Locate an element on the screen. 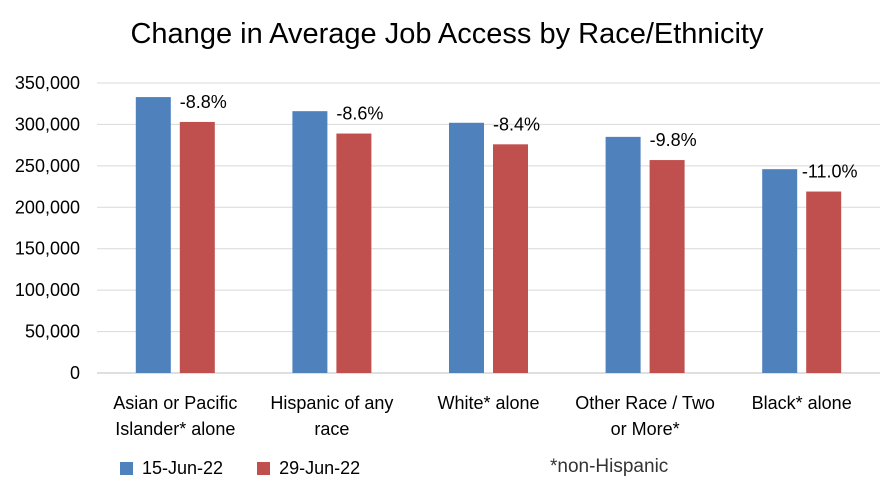 The image size is (894, 504). legend-label-series-2: 29-Jun-22 is located at coordinates (320, 468).